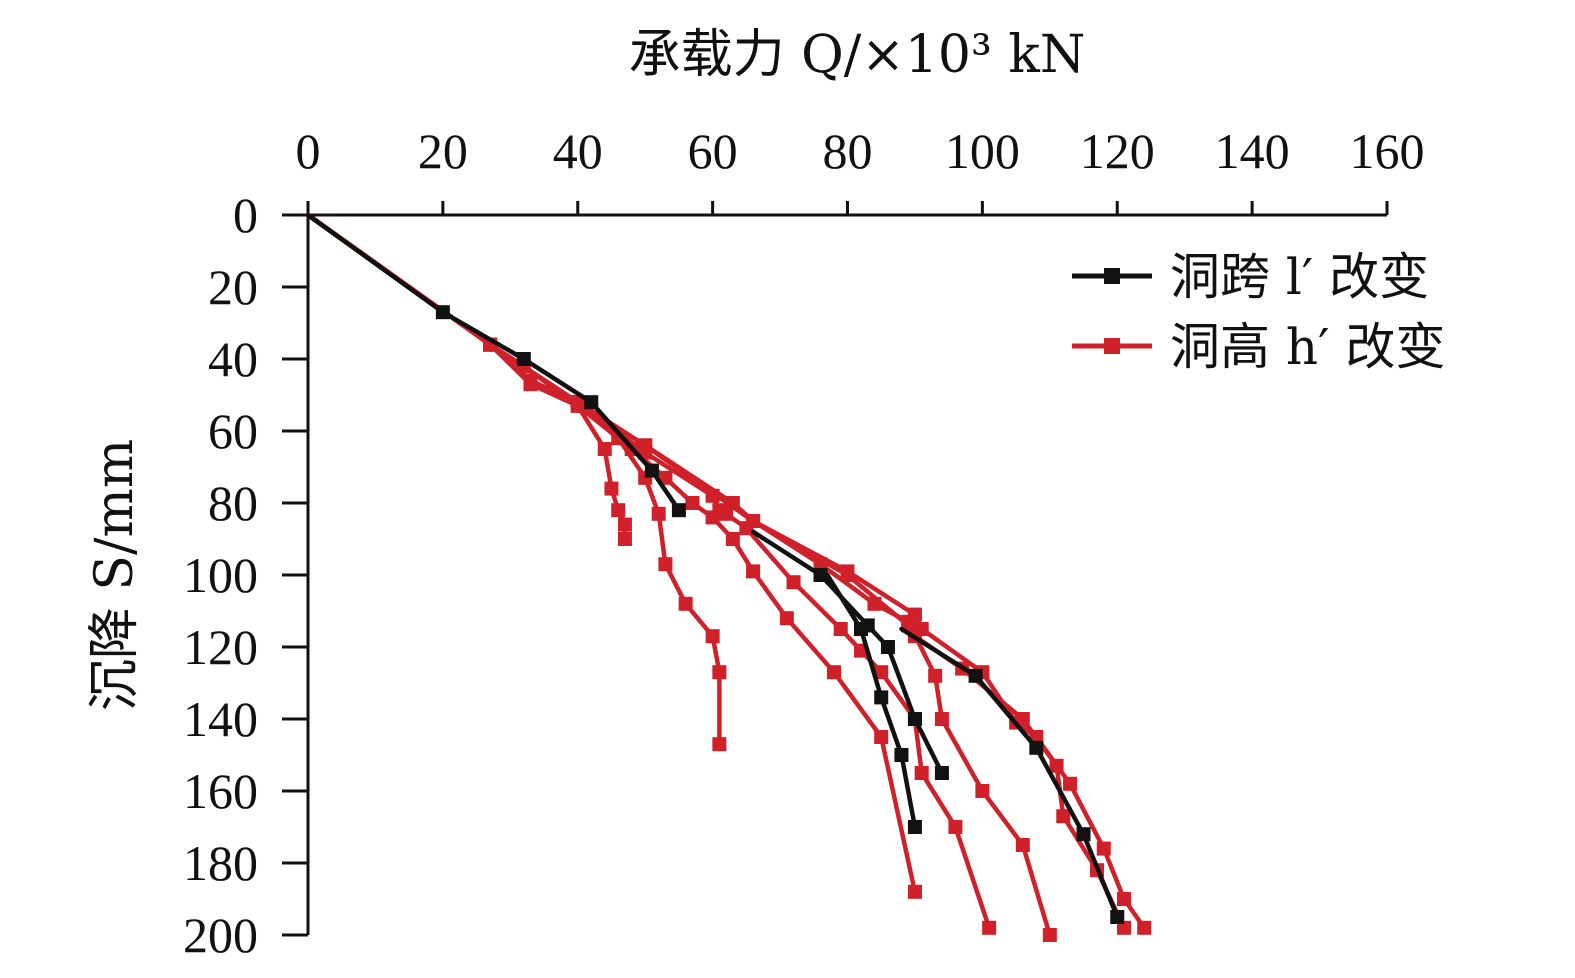 This screenshot has width=1575, height=978. I want to click on legend-item: 洞高 h′ 改变, so click(1258, 347).